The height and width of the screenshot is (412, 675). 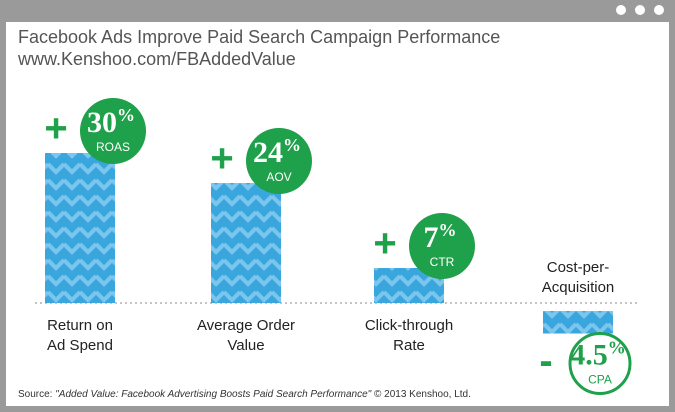 I want to click on metric-label: CPA, so click(x=600, y=380).